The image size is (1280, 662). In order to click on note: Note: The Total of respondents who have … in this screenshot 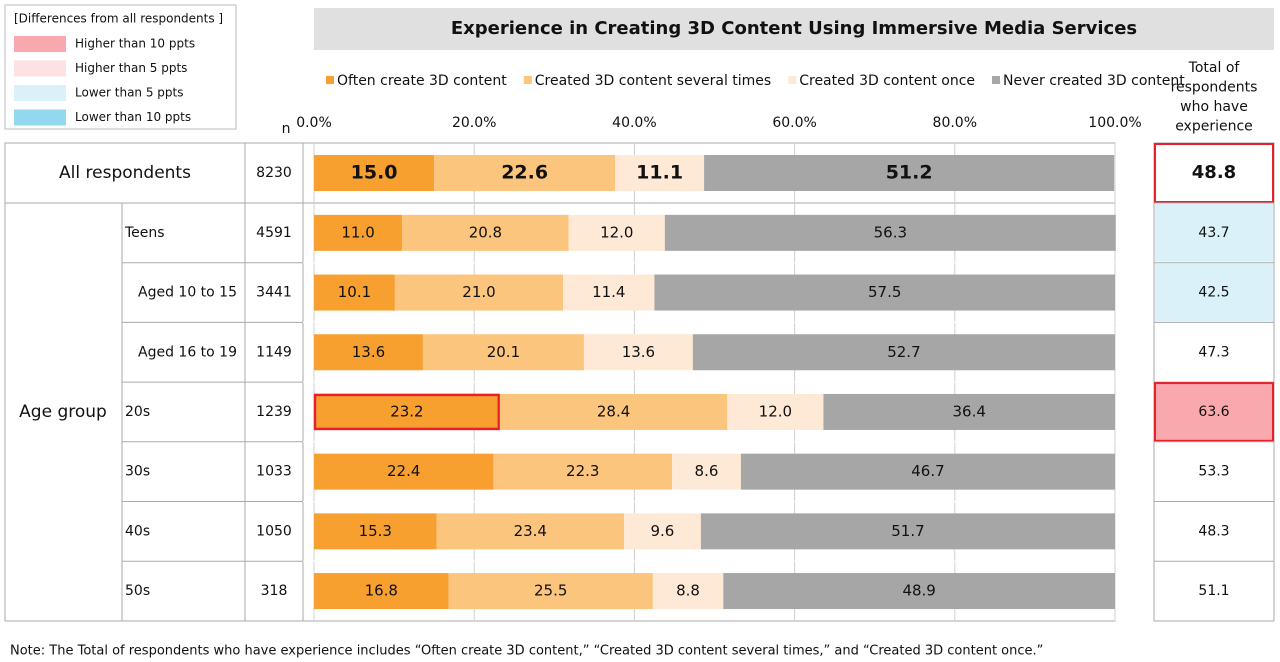, I will do `click(526, 651)`.